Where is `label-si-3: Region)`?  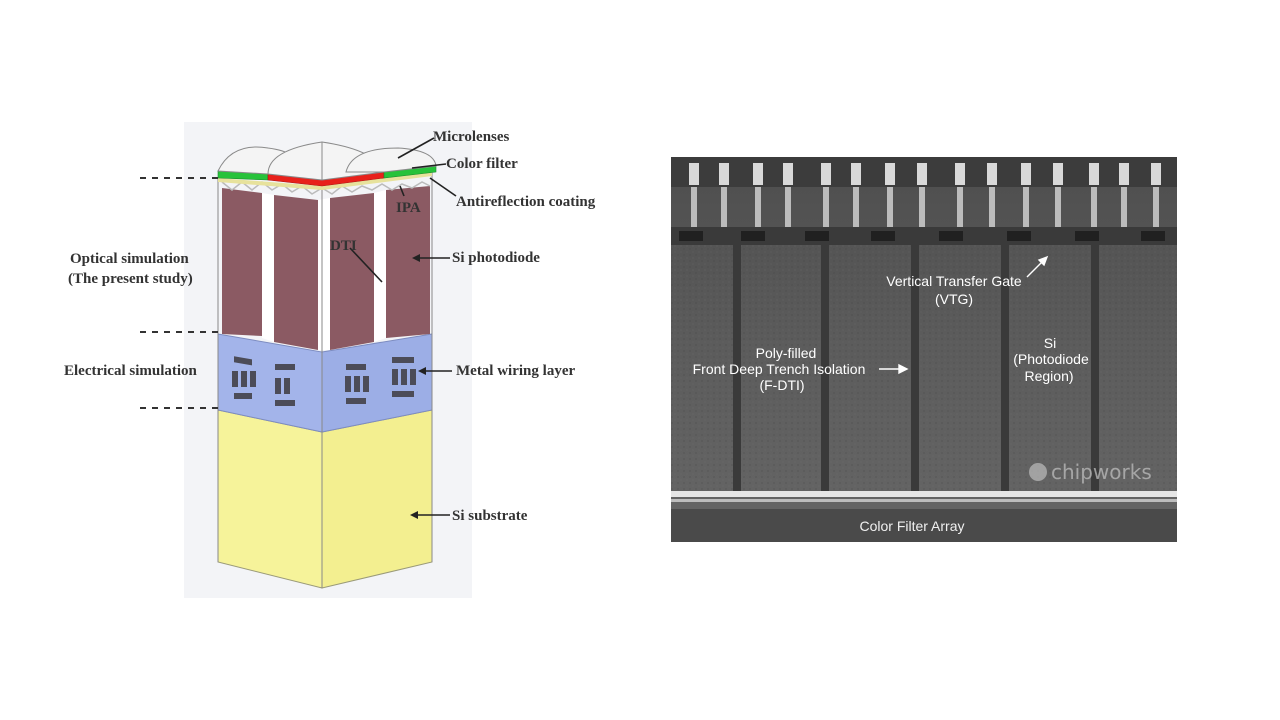 label-si-3: Region) is located at coordinates (1048, 376).